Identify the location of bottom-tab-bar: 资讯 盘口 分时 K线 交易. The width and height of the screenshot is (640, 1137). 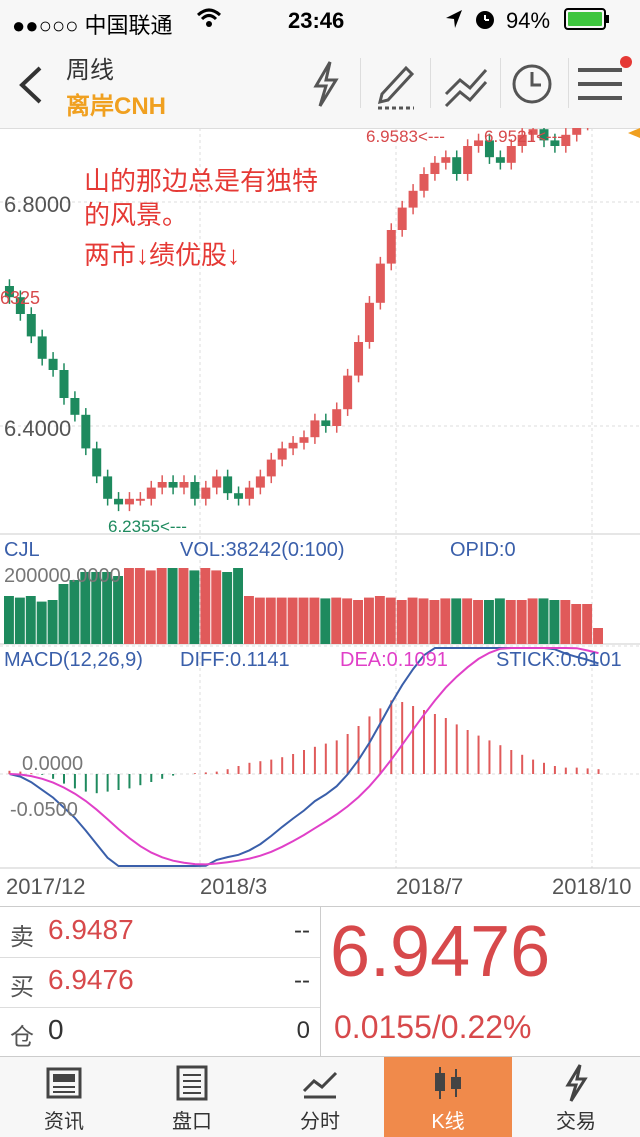
(320, 1096).